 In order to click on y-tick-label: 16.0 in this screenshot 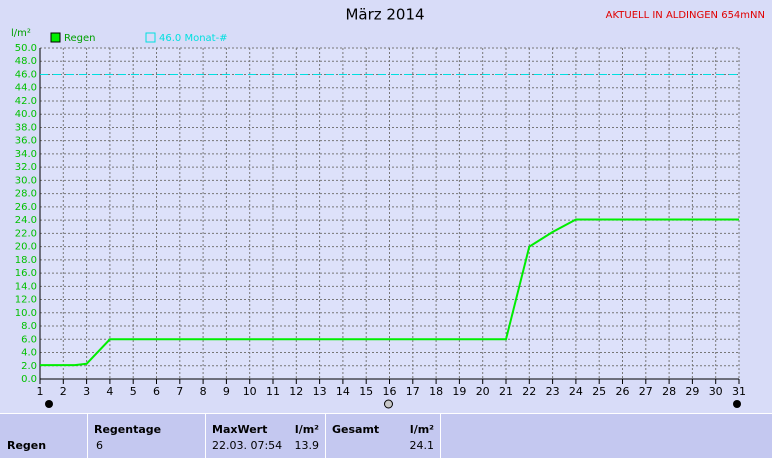, I will do `click(26, 273)`.